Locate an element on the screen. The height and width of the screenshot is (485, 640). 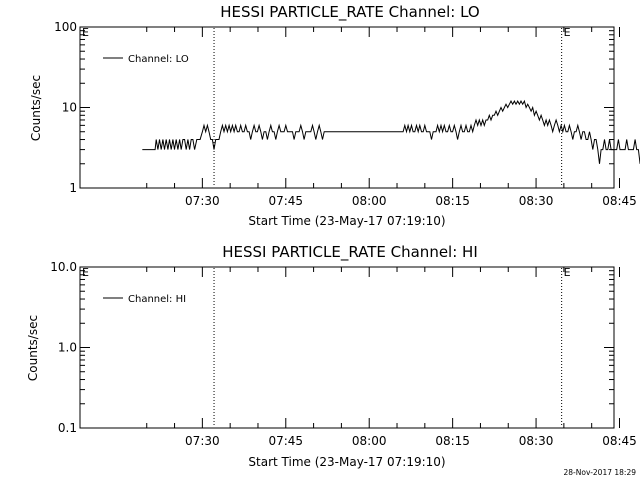
panel2-xtick-label: 08:00 is located at coordinates (369, 441).